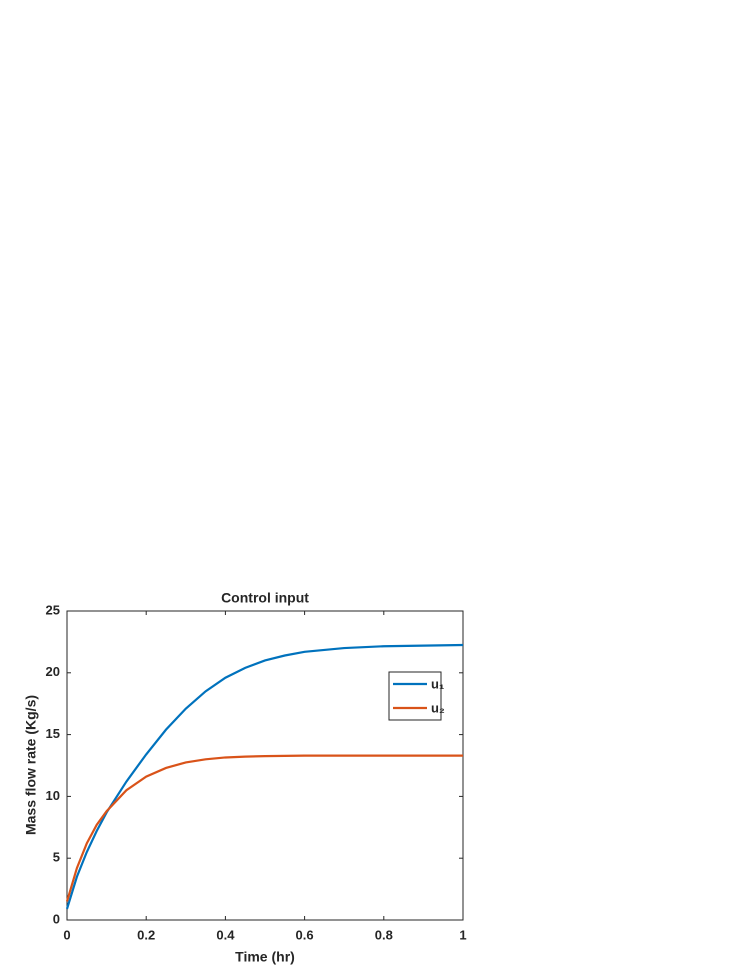 The height and width of the screenshot is (967, 747). What do you see at coordinates (415, 696) in the screenshot?
I see `legend-box` at bounding box center [415, 696].